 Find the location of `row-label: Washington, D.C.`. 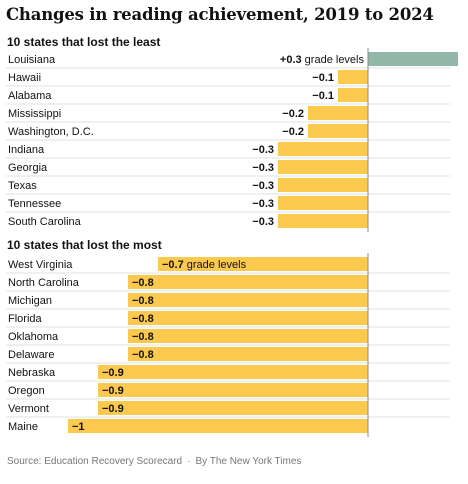

row-label: Washington, D.C. is located at coordinates (51, 132).